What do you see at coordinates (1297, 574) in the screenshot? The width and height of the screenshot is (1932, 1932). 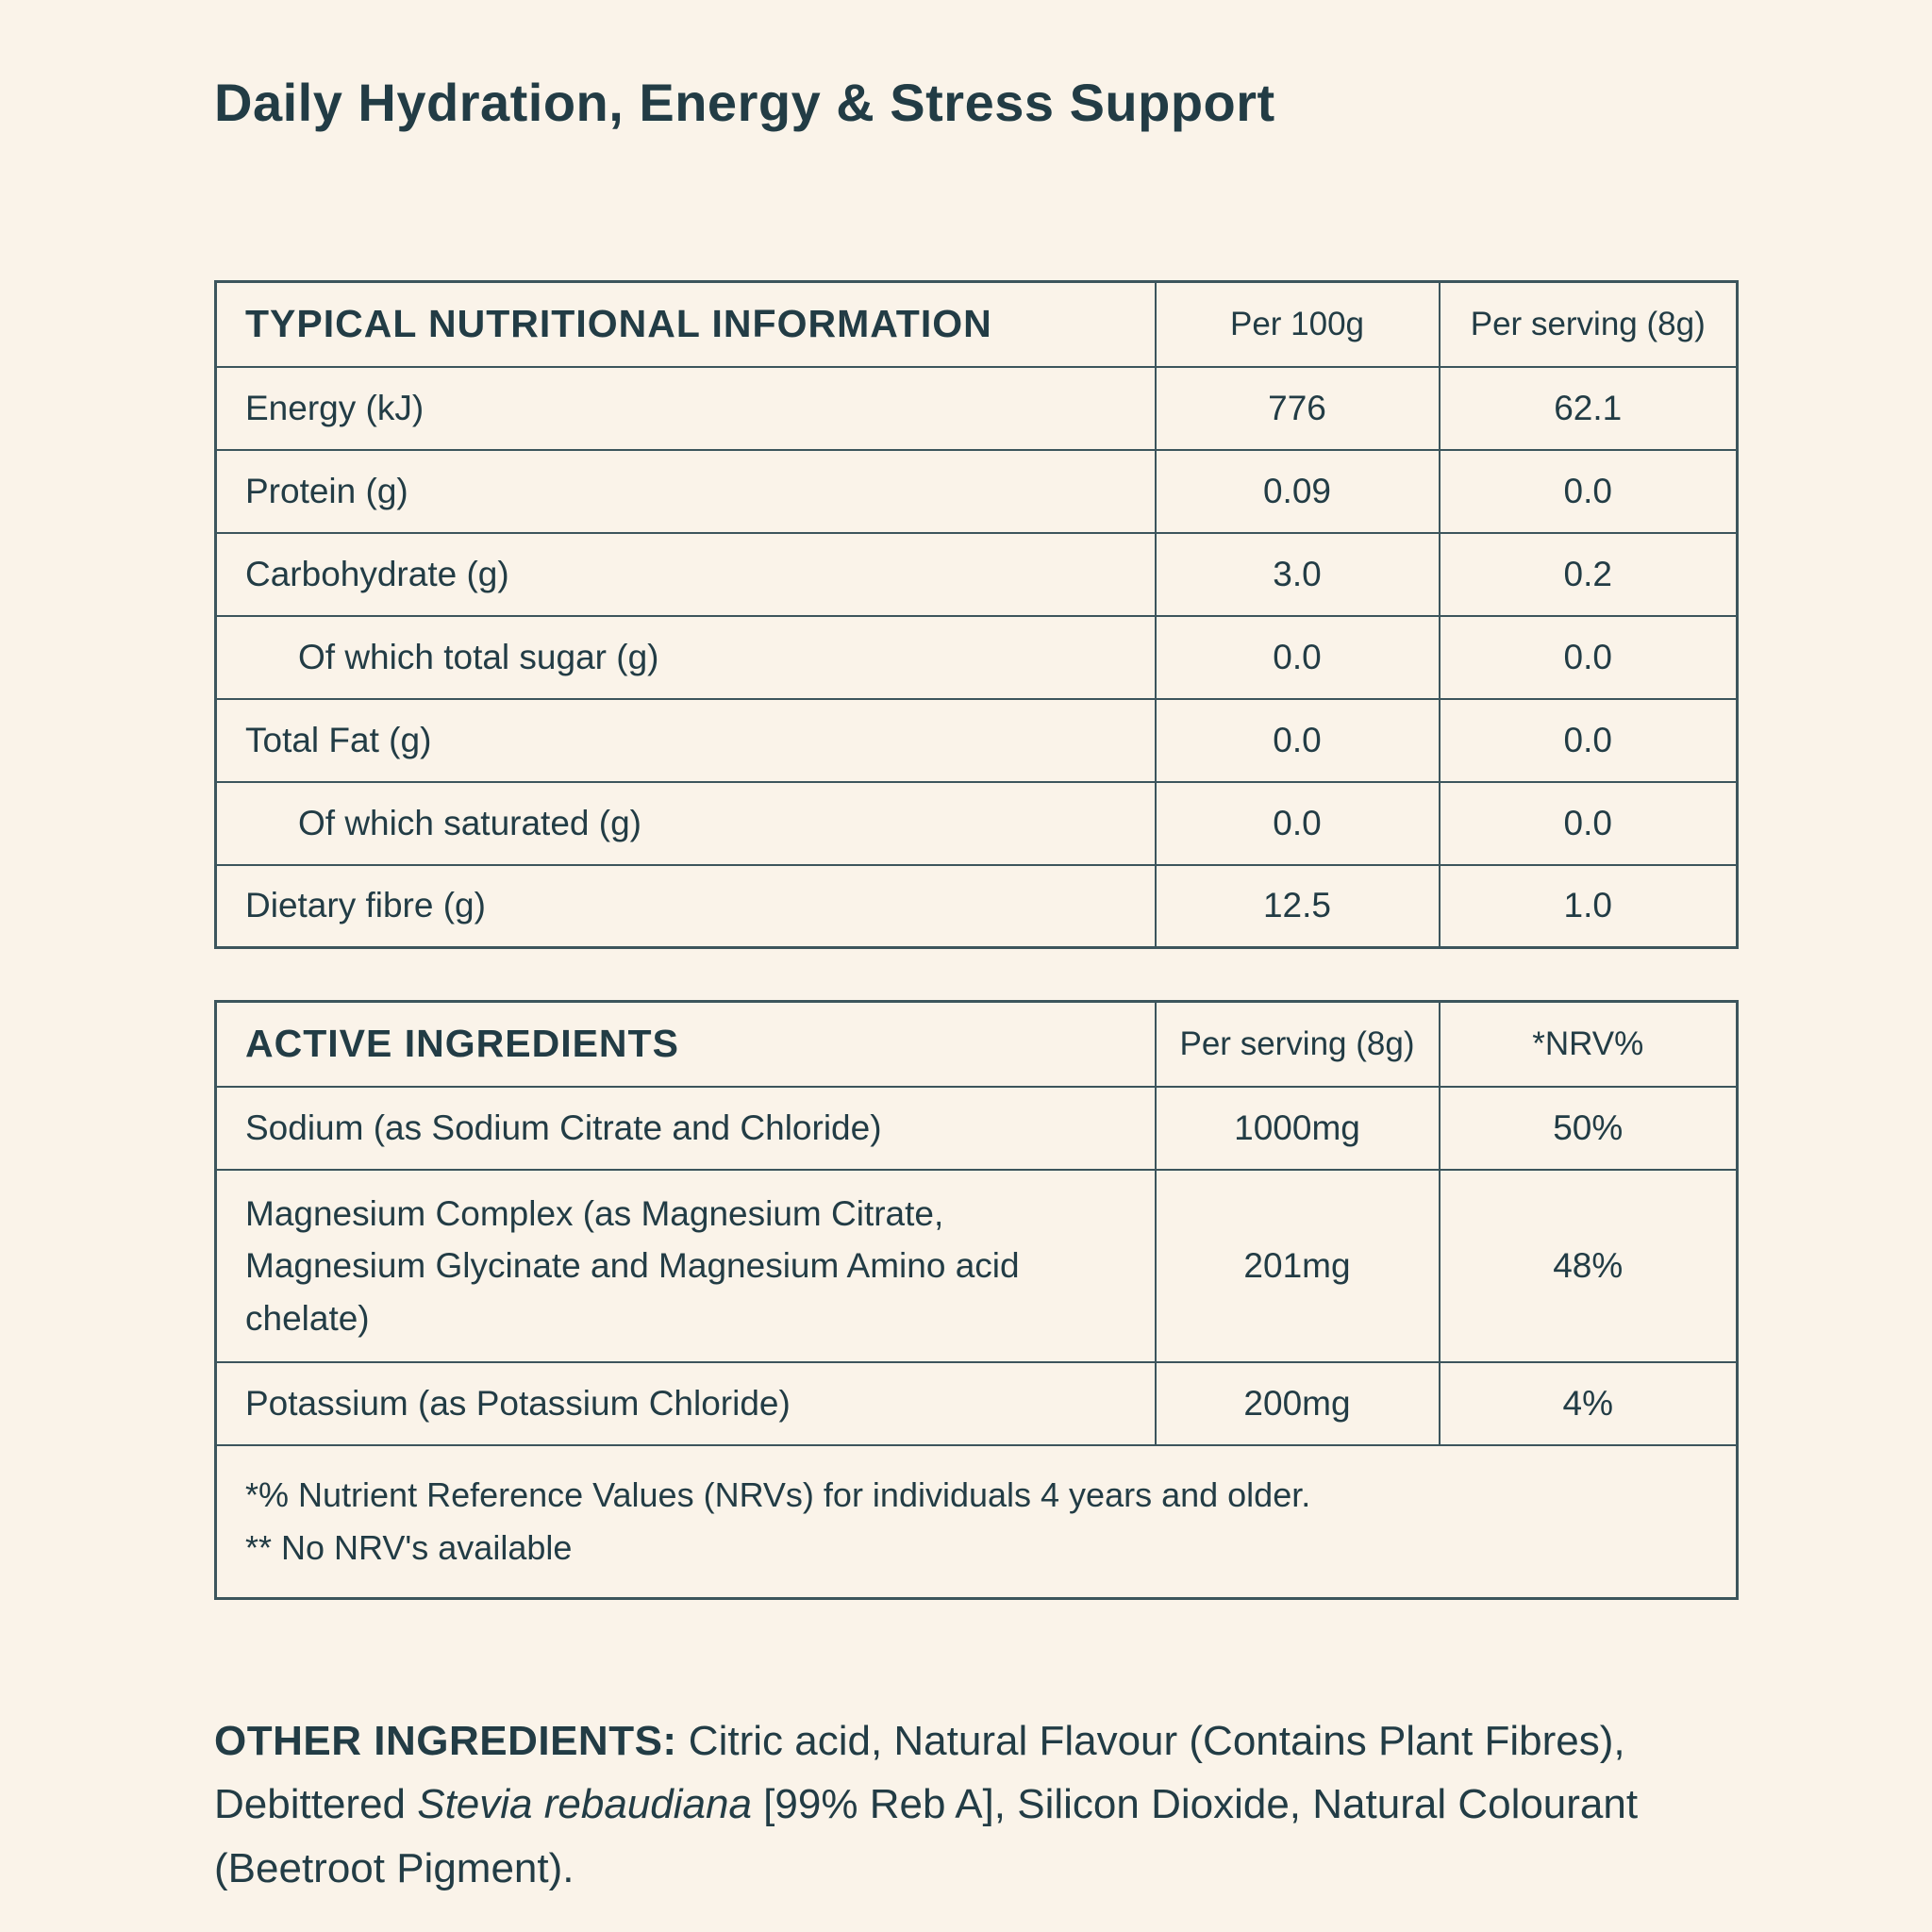 I see `nutrition-value-per-100g: 3.0` at bounding box center [1297, 574].